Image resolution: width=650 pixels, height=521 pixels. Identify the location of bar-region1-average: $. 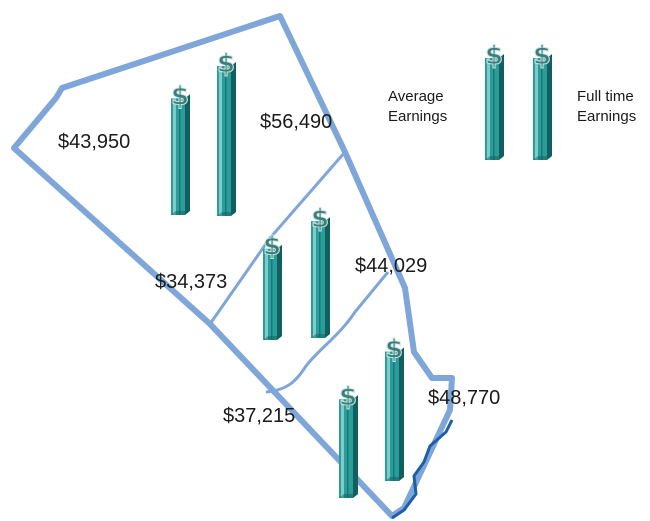
(180, 148).